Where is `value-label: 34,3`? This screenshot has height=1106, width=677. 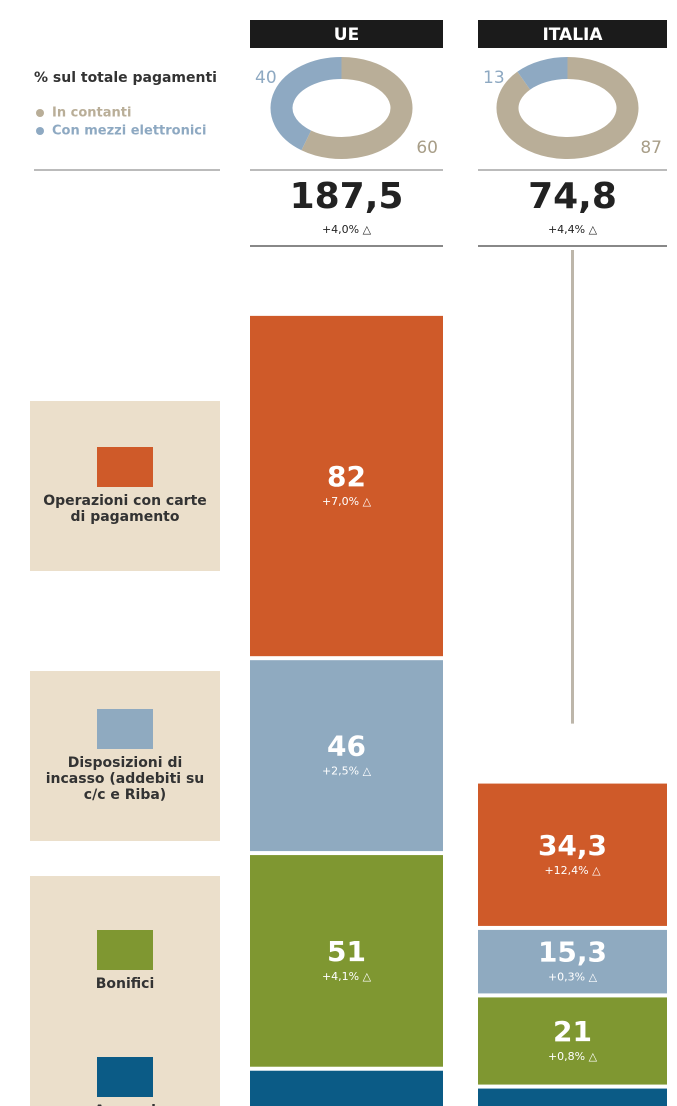 value-label: 34,3 is located at coordinates (572, 845).